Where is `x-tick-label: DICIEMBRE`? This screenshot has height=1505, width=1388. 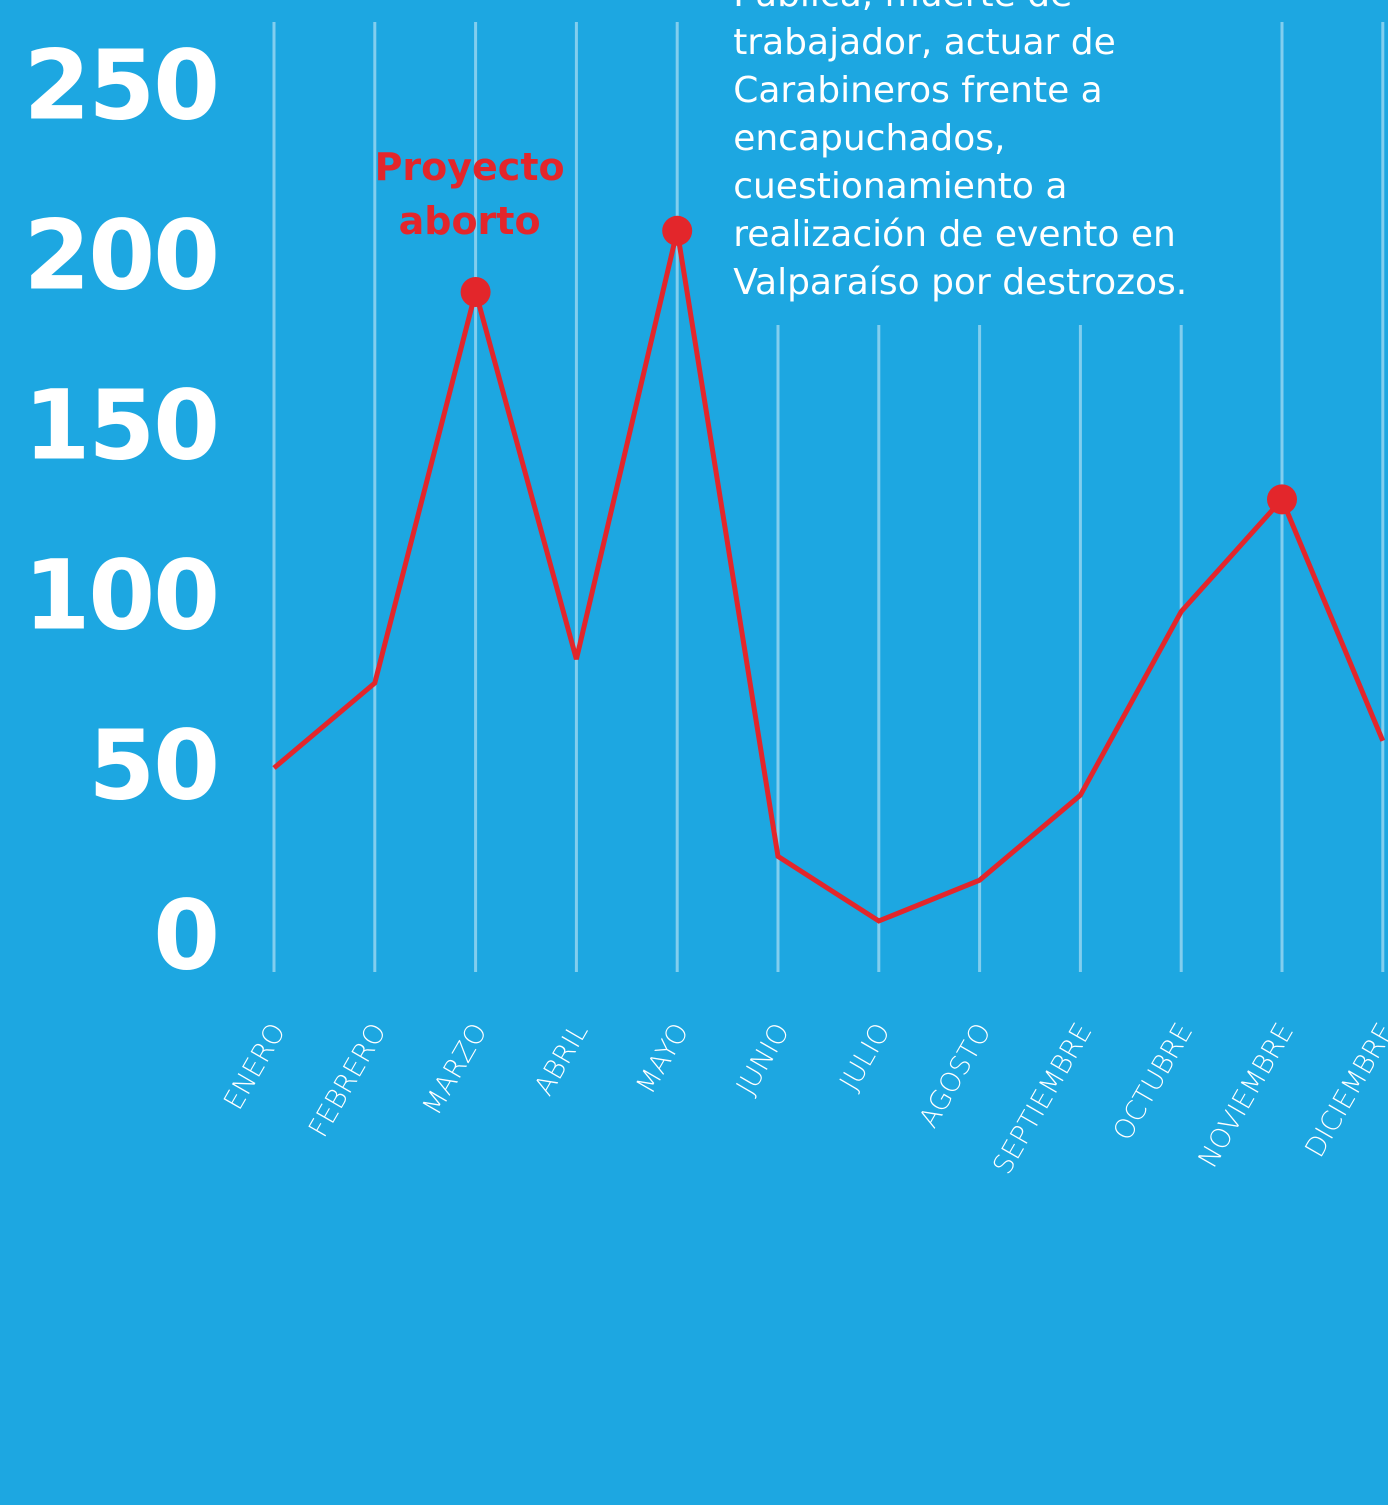 x-tick-label: DICIEMBRE is located at coordinates (1343, 1090).